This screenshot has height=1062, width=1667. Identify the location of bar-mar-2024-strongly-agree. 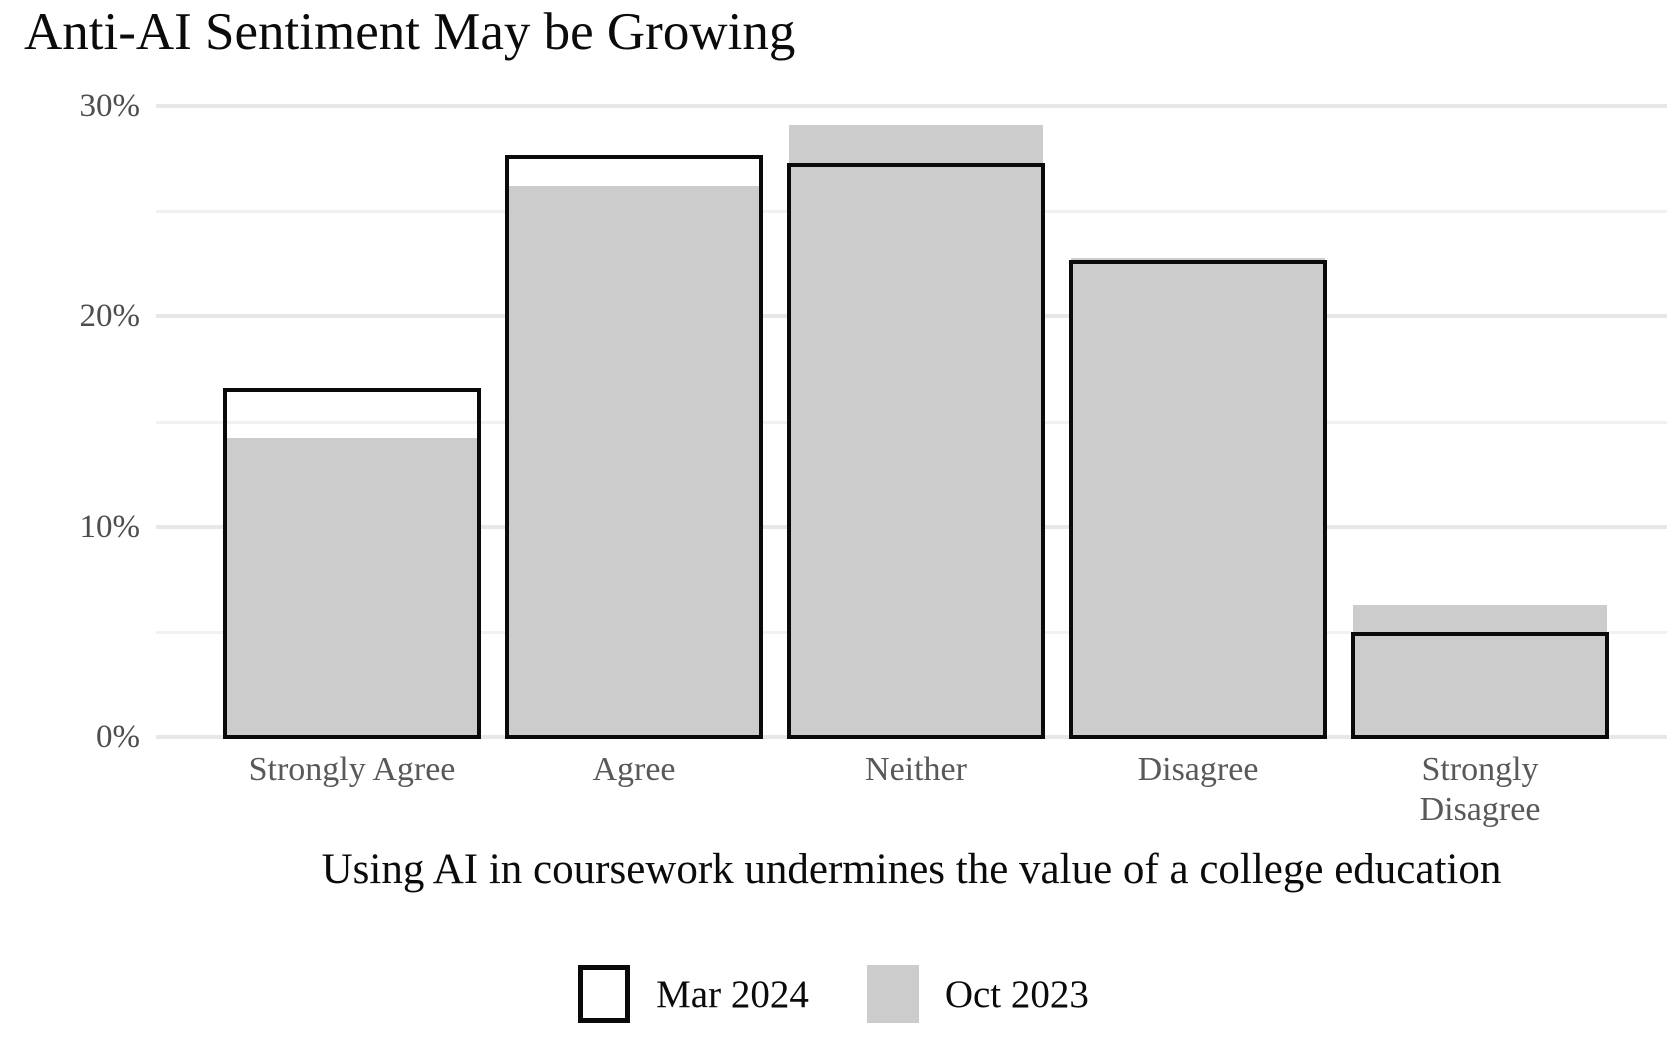
(352, 563).